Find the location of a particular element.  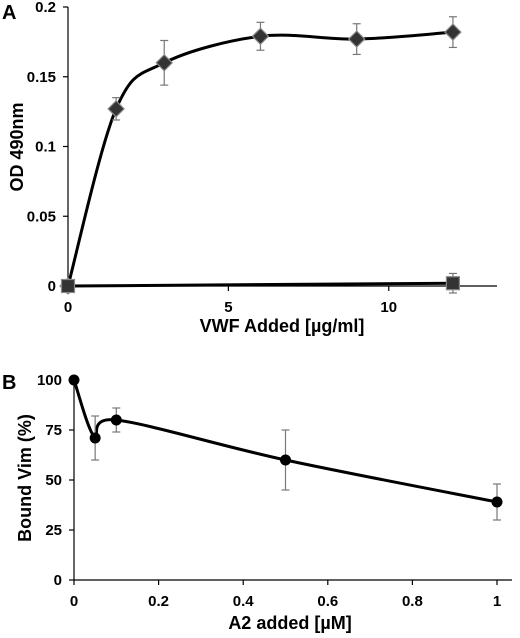

panel-b-y-tick-label: 100 is located at coordinates (49, 380).